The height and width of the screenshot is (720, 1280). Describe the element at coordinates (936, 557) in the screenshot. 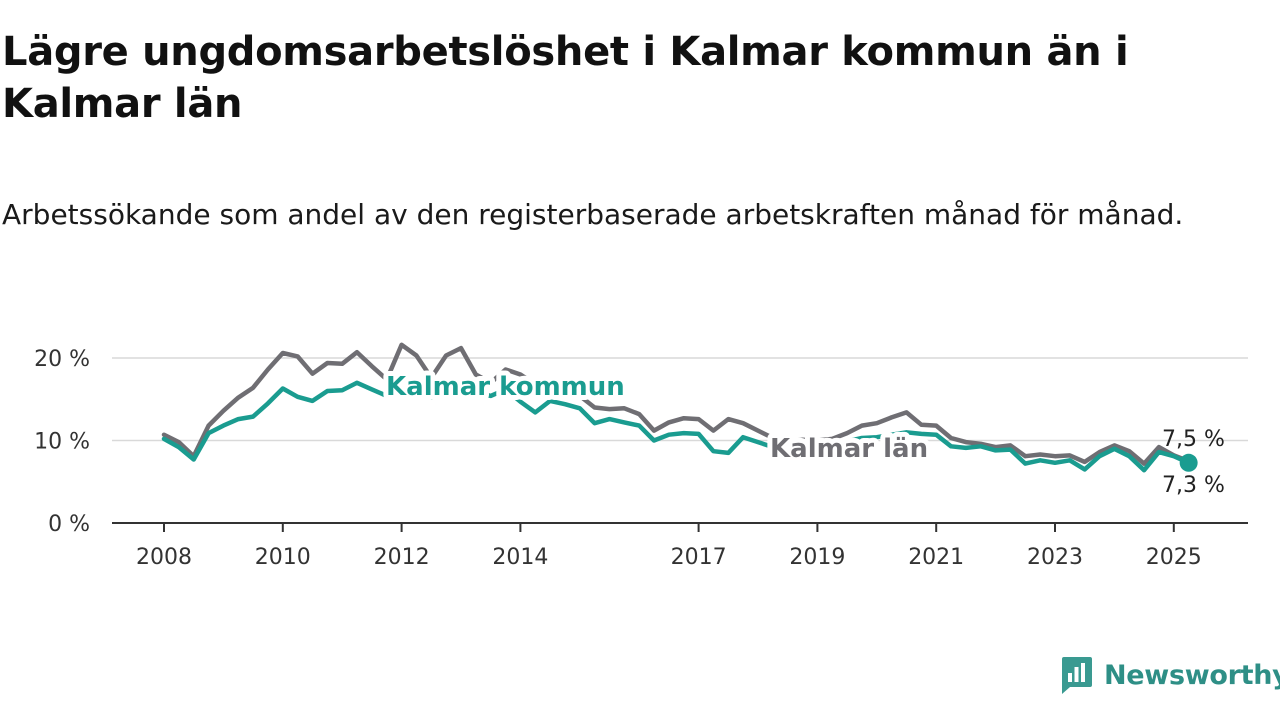

I see `x-tick-label: 2021` at that location.